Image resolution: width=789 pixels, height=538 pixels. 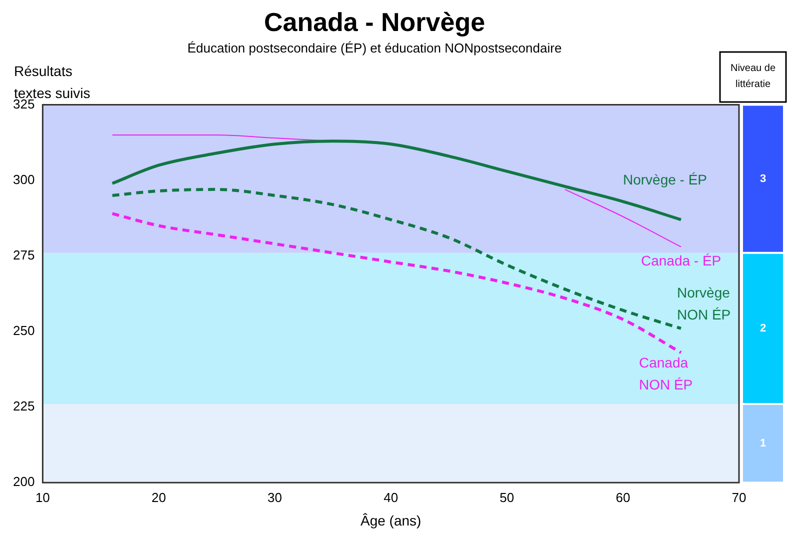 What do you see at coordinates (665, 180) in the screenshot?
I see `series-label: Norvège - ÉP` at bounding box center [665, 180].